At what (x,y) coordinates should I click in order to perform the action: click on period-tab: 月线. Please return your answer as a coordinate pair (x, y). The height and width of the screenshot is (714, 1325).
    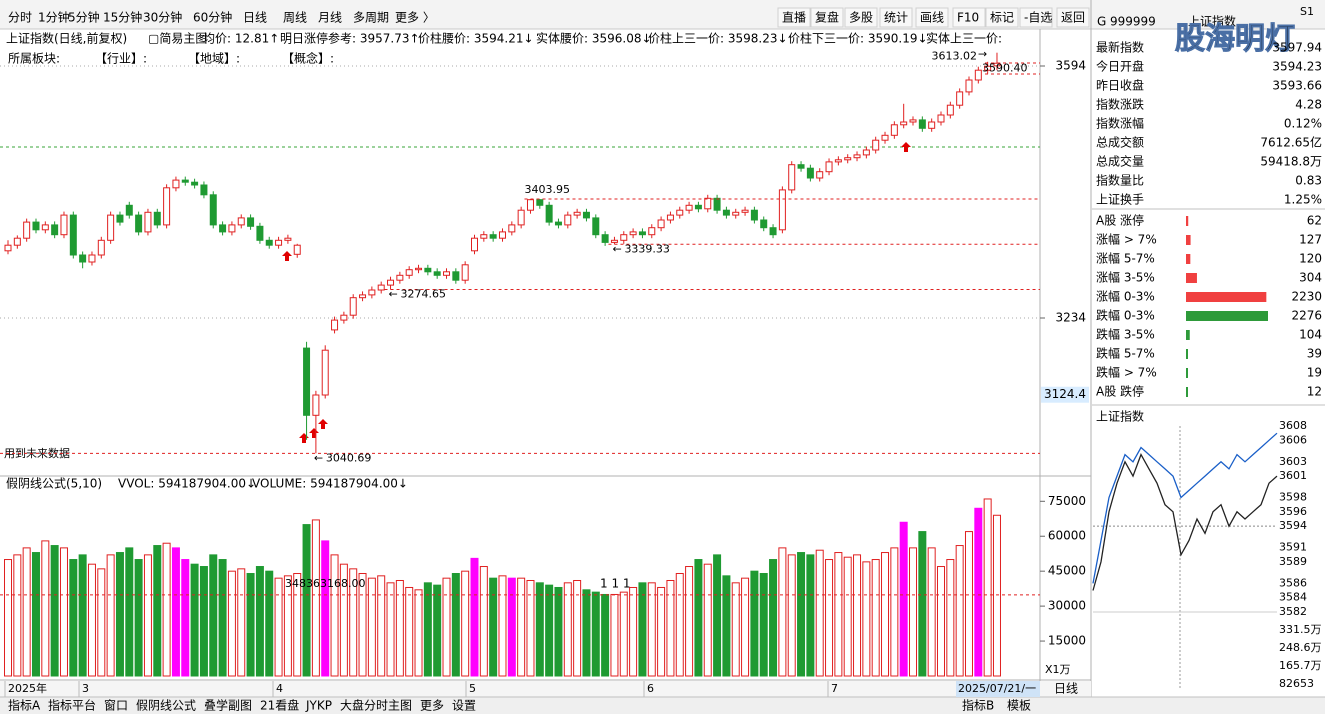
    Looking at the image, I should click on (330, 18).